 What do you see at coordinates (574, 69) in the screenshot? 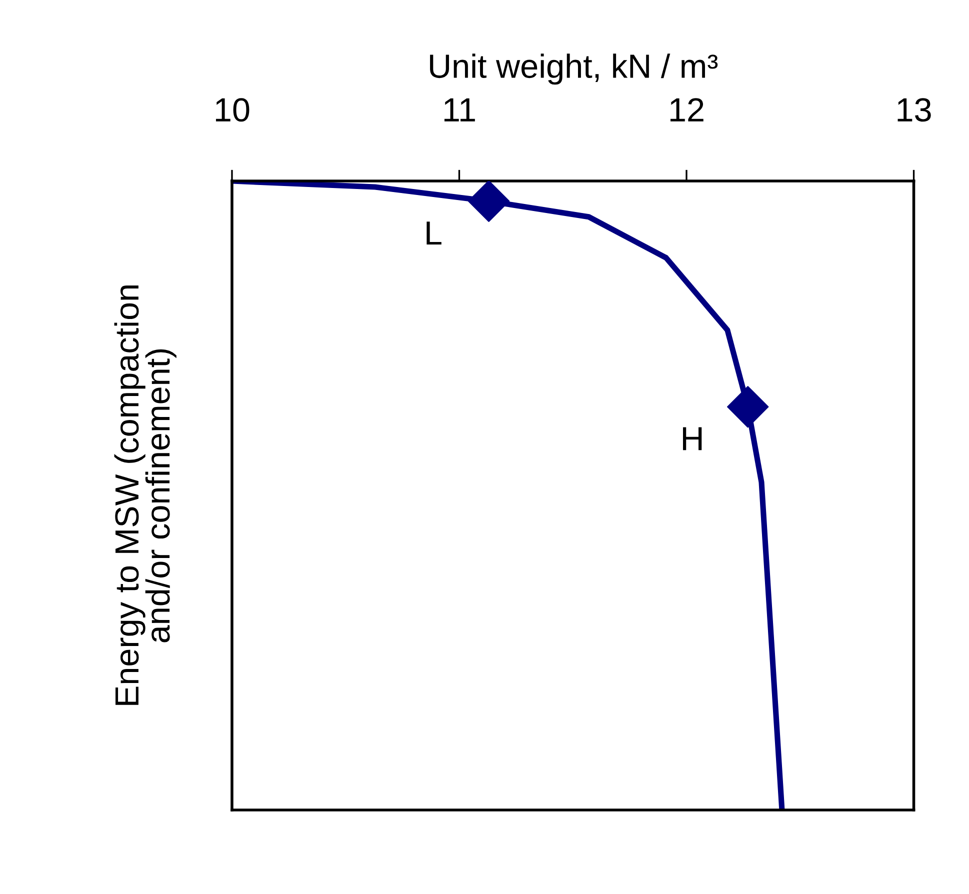
I see `x-axis-title: Unit weight, kN / m³` at bounding box center [574, 69].